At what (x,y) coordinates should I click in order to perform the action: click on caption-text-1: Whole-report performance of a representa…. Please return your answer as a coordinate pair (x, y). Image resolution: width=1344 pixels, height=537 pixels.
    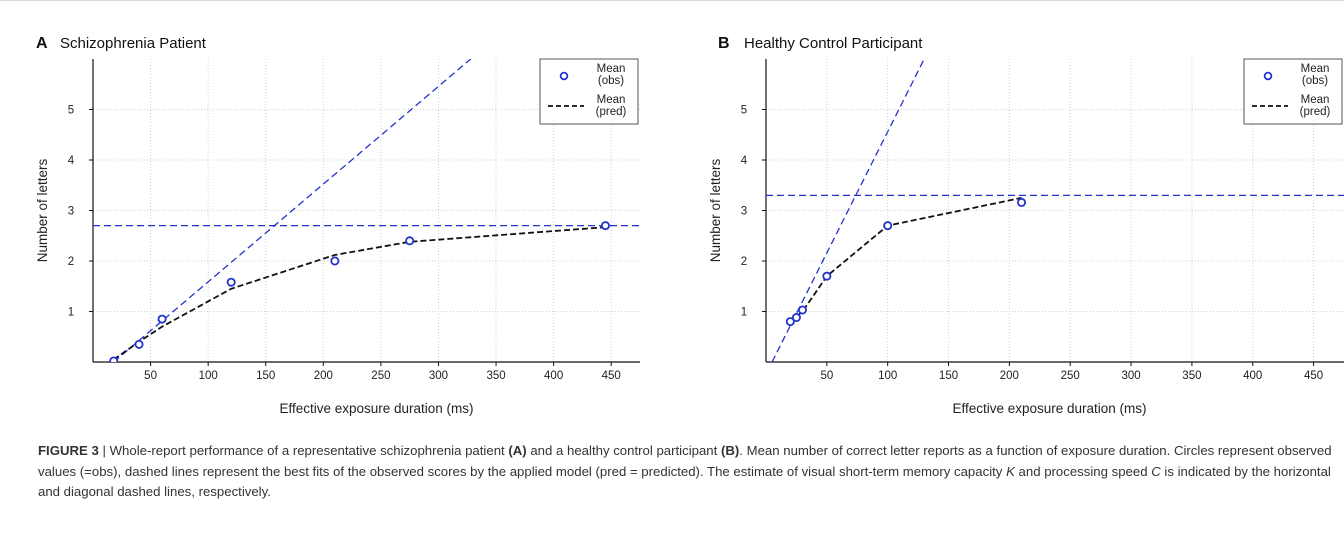
    Looking at the image, I should click on (309, 450).